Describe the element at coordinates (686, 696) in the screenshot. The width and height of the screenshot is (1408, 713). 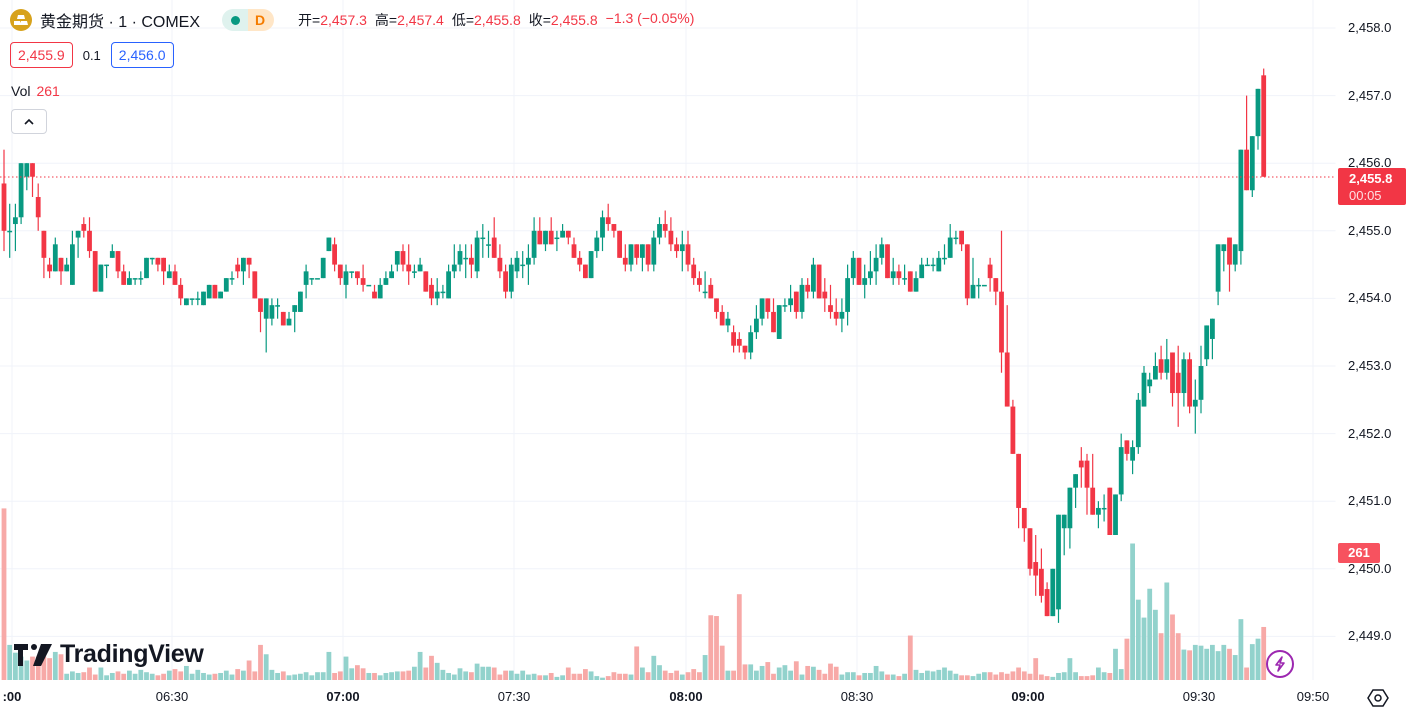
I see `time-axis-label: 08:00` at that location.